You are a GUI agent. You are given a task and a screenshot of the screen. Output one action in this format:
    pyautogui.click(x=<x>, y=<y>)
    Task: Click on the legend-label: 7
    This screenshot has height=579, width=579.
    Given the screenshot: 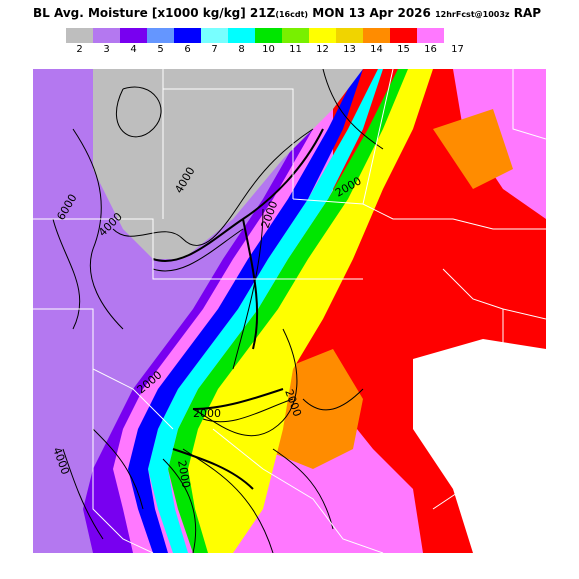 What is the action you would take?
    pyautogui.click(x=214, y=49)
    